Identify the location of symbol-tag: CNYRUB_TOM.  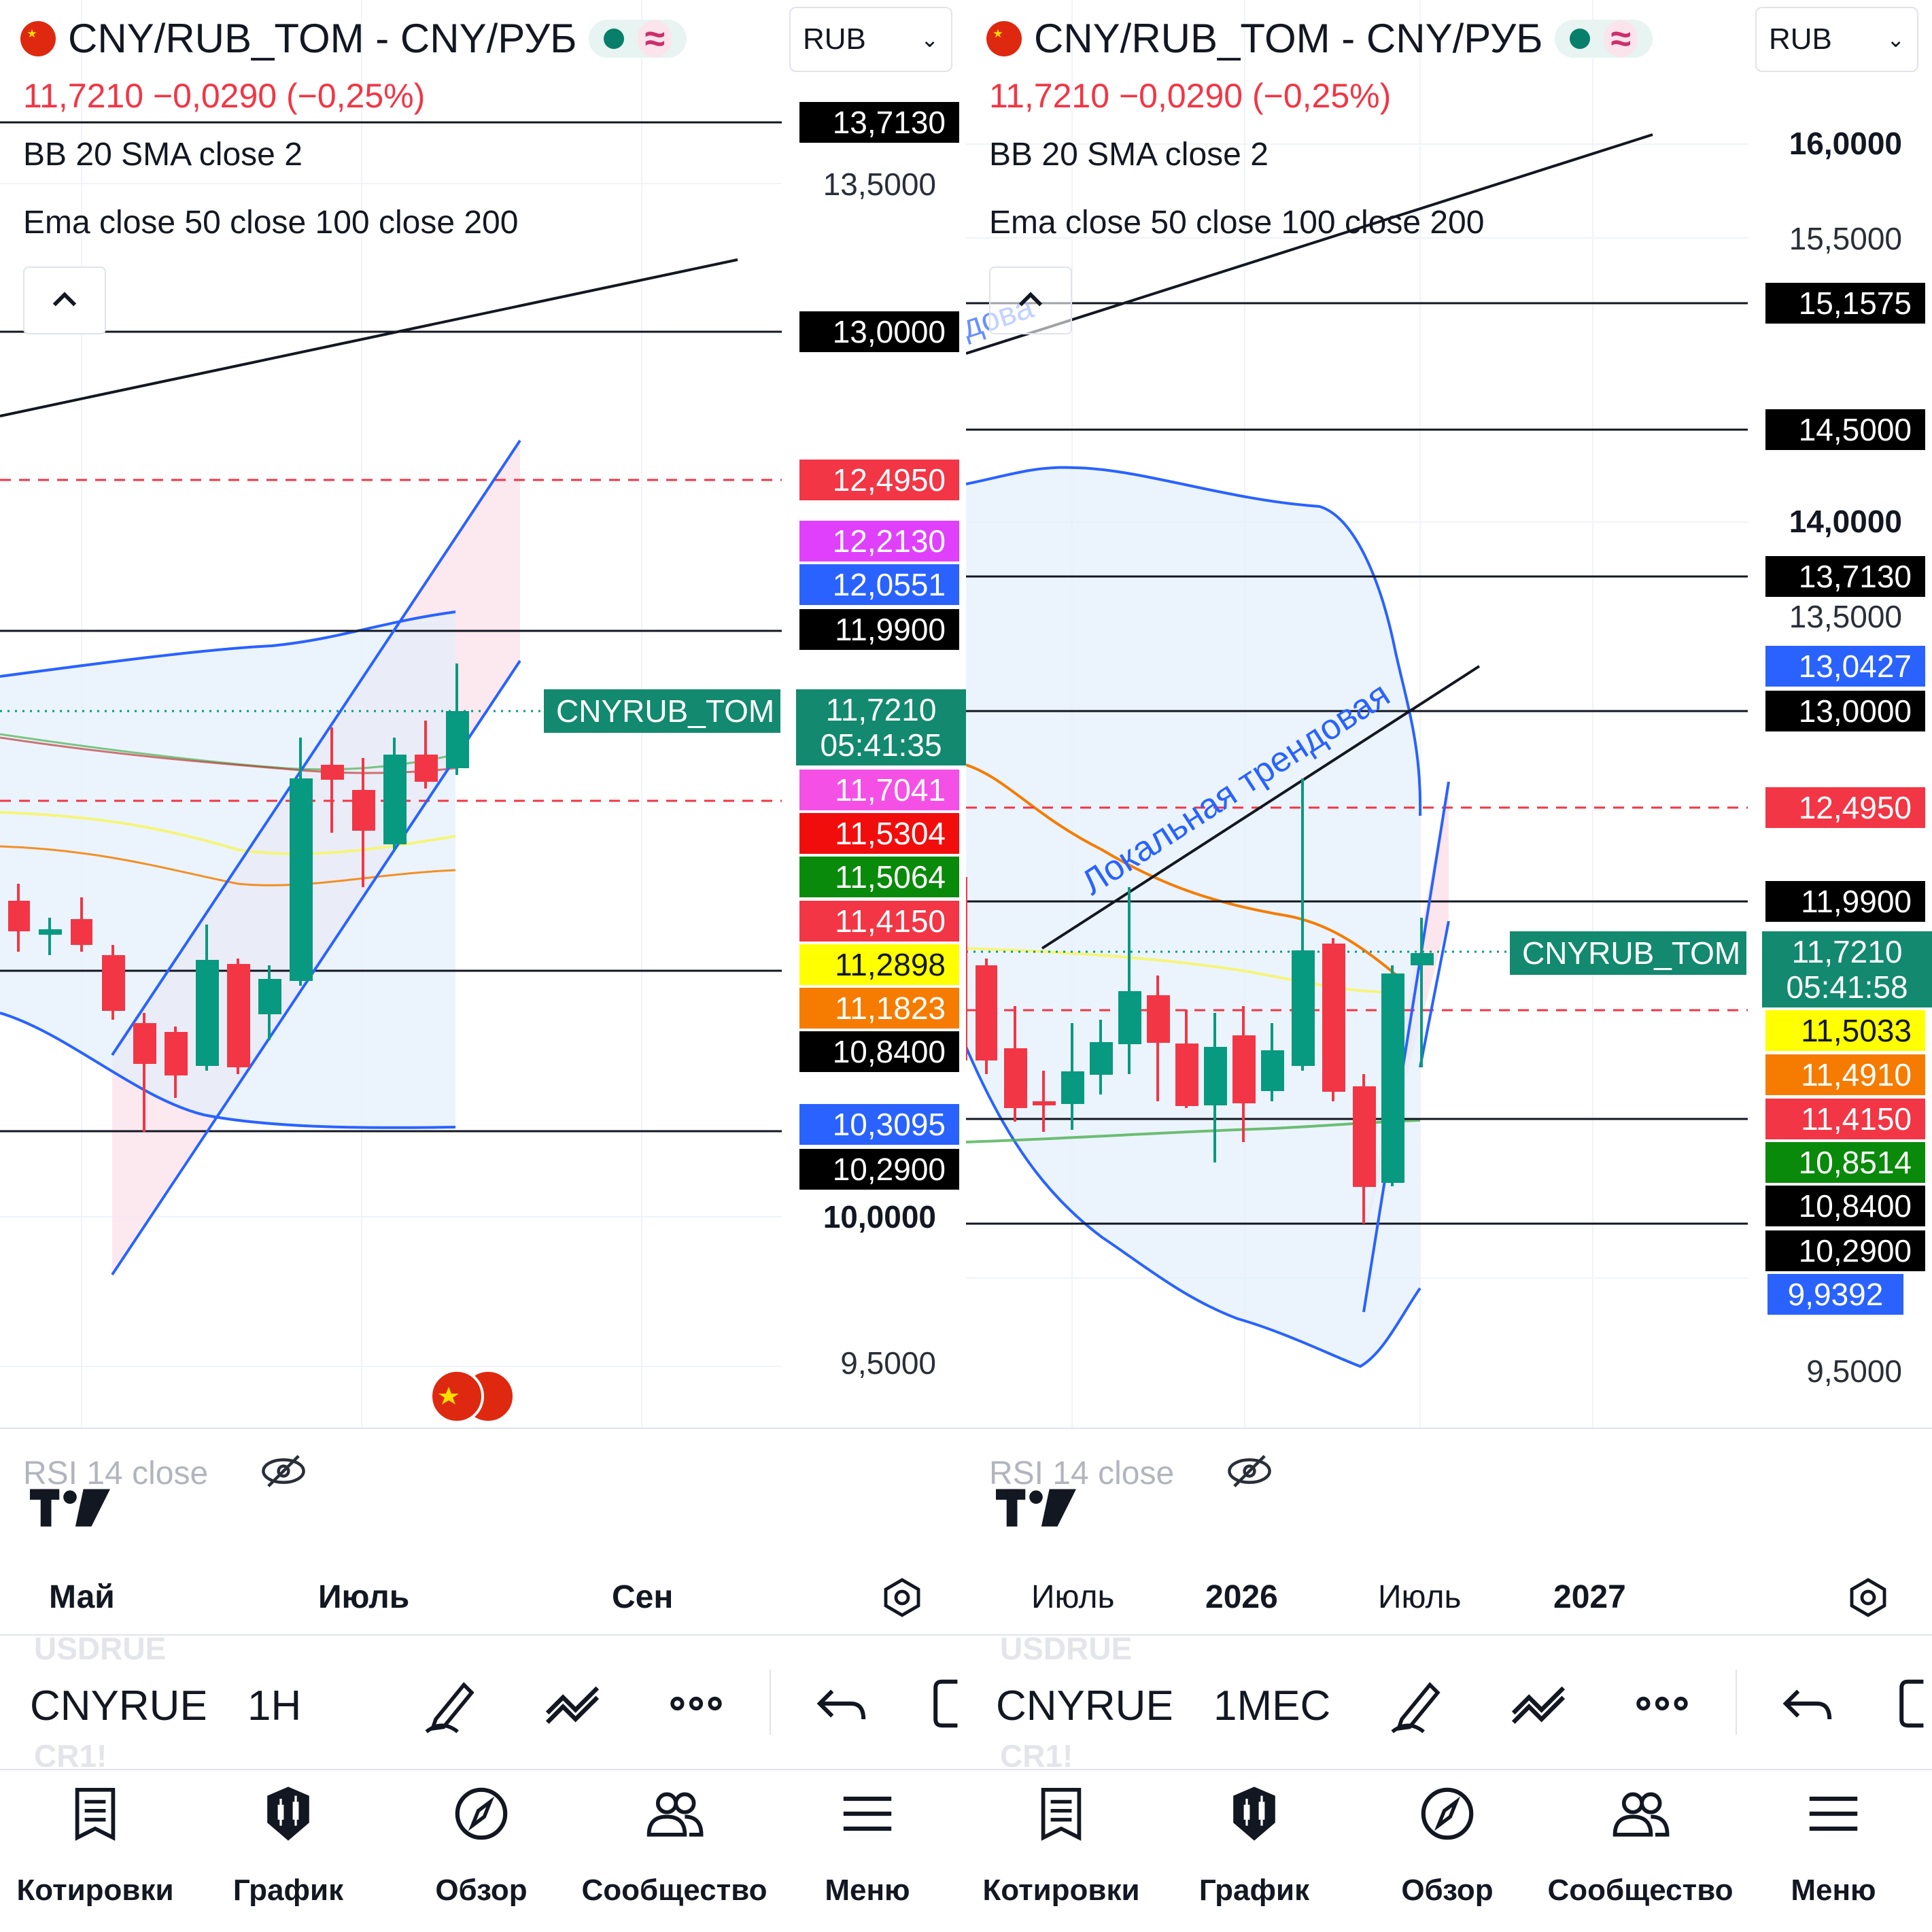
(662, 711).